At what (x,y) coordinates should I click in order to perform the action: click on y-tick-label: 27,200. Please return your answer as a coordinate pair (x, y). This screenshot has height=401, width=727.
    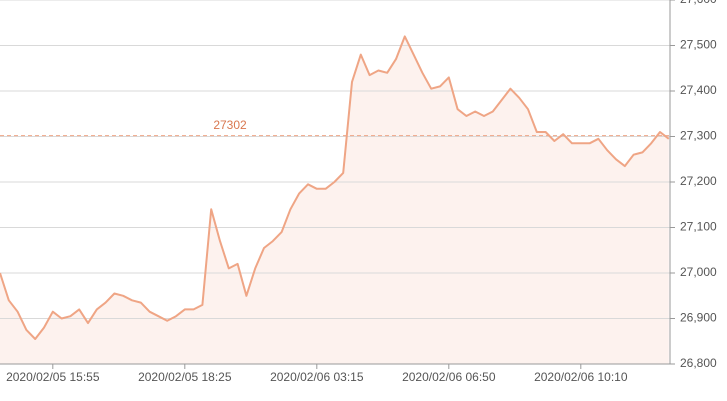
    Looking at the image, I should click on (698, 181).